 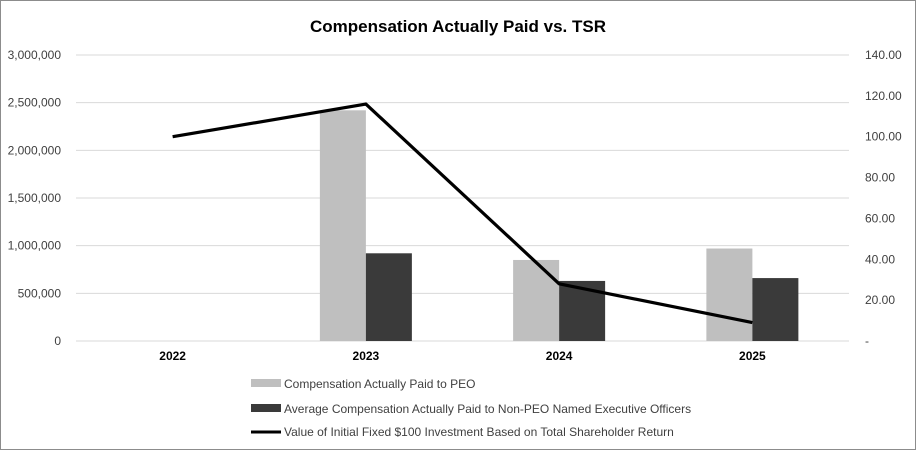 I want to click on right-tick-label: 60.00, so click(x=880, y=218).